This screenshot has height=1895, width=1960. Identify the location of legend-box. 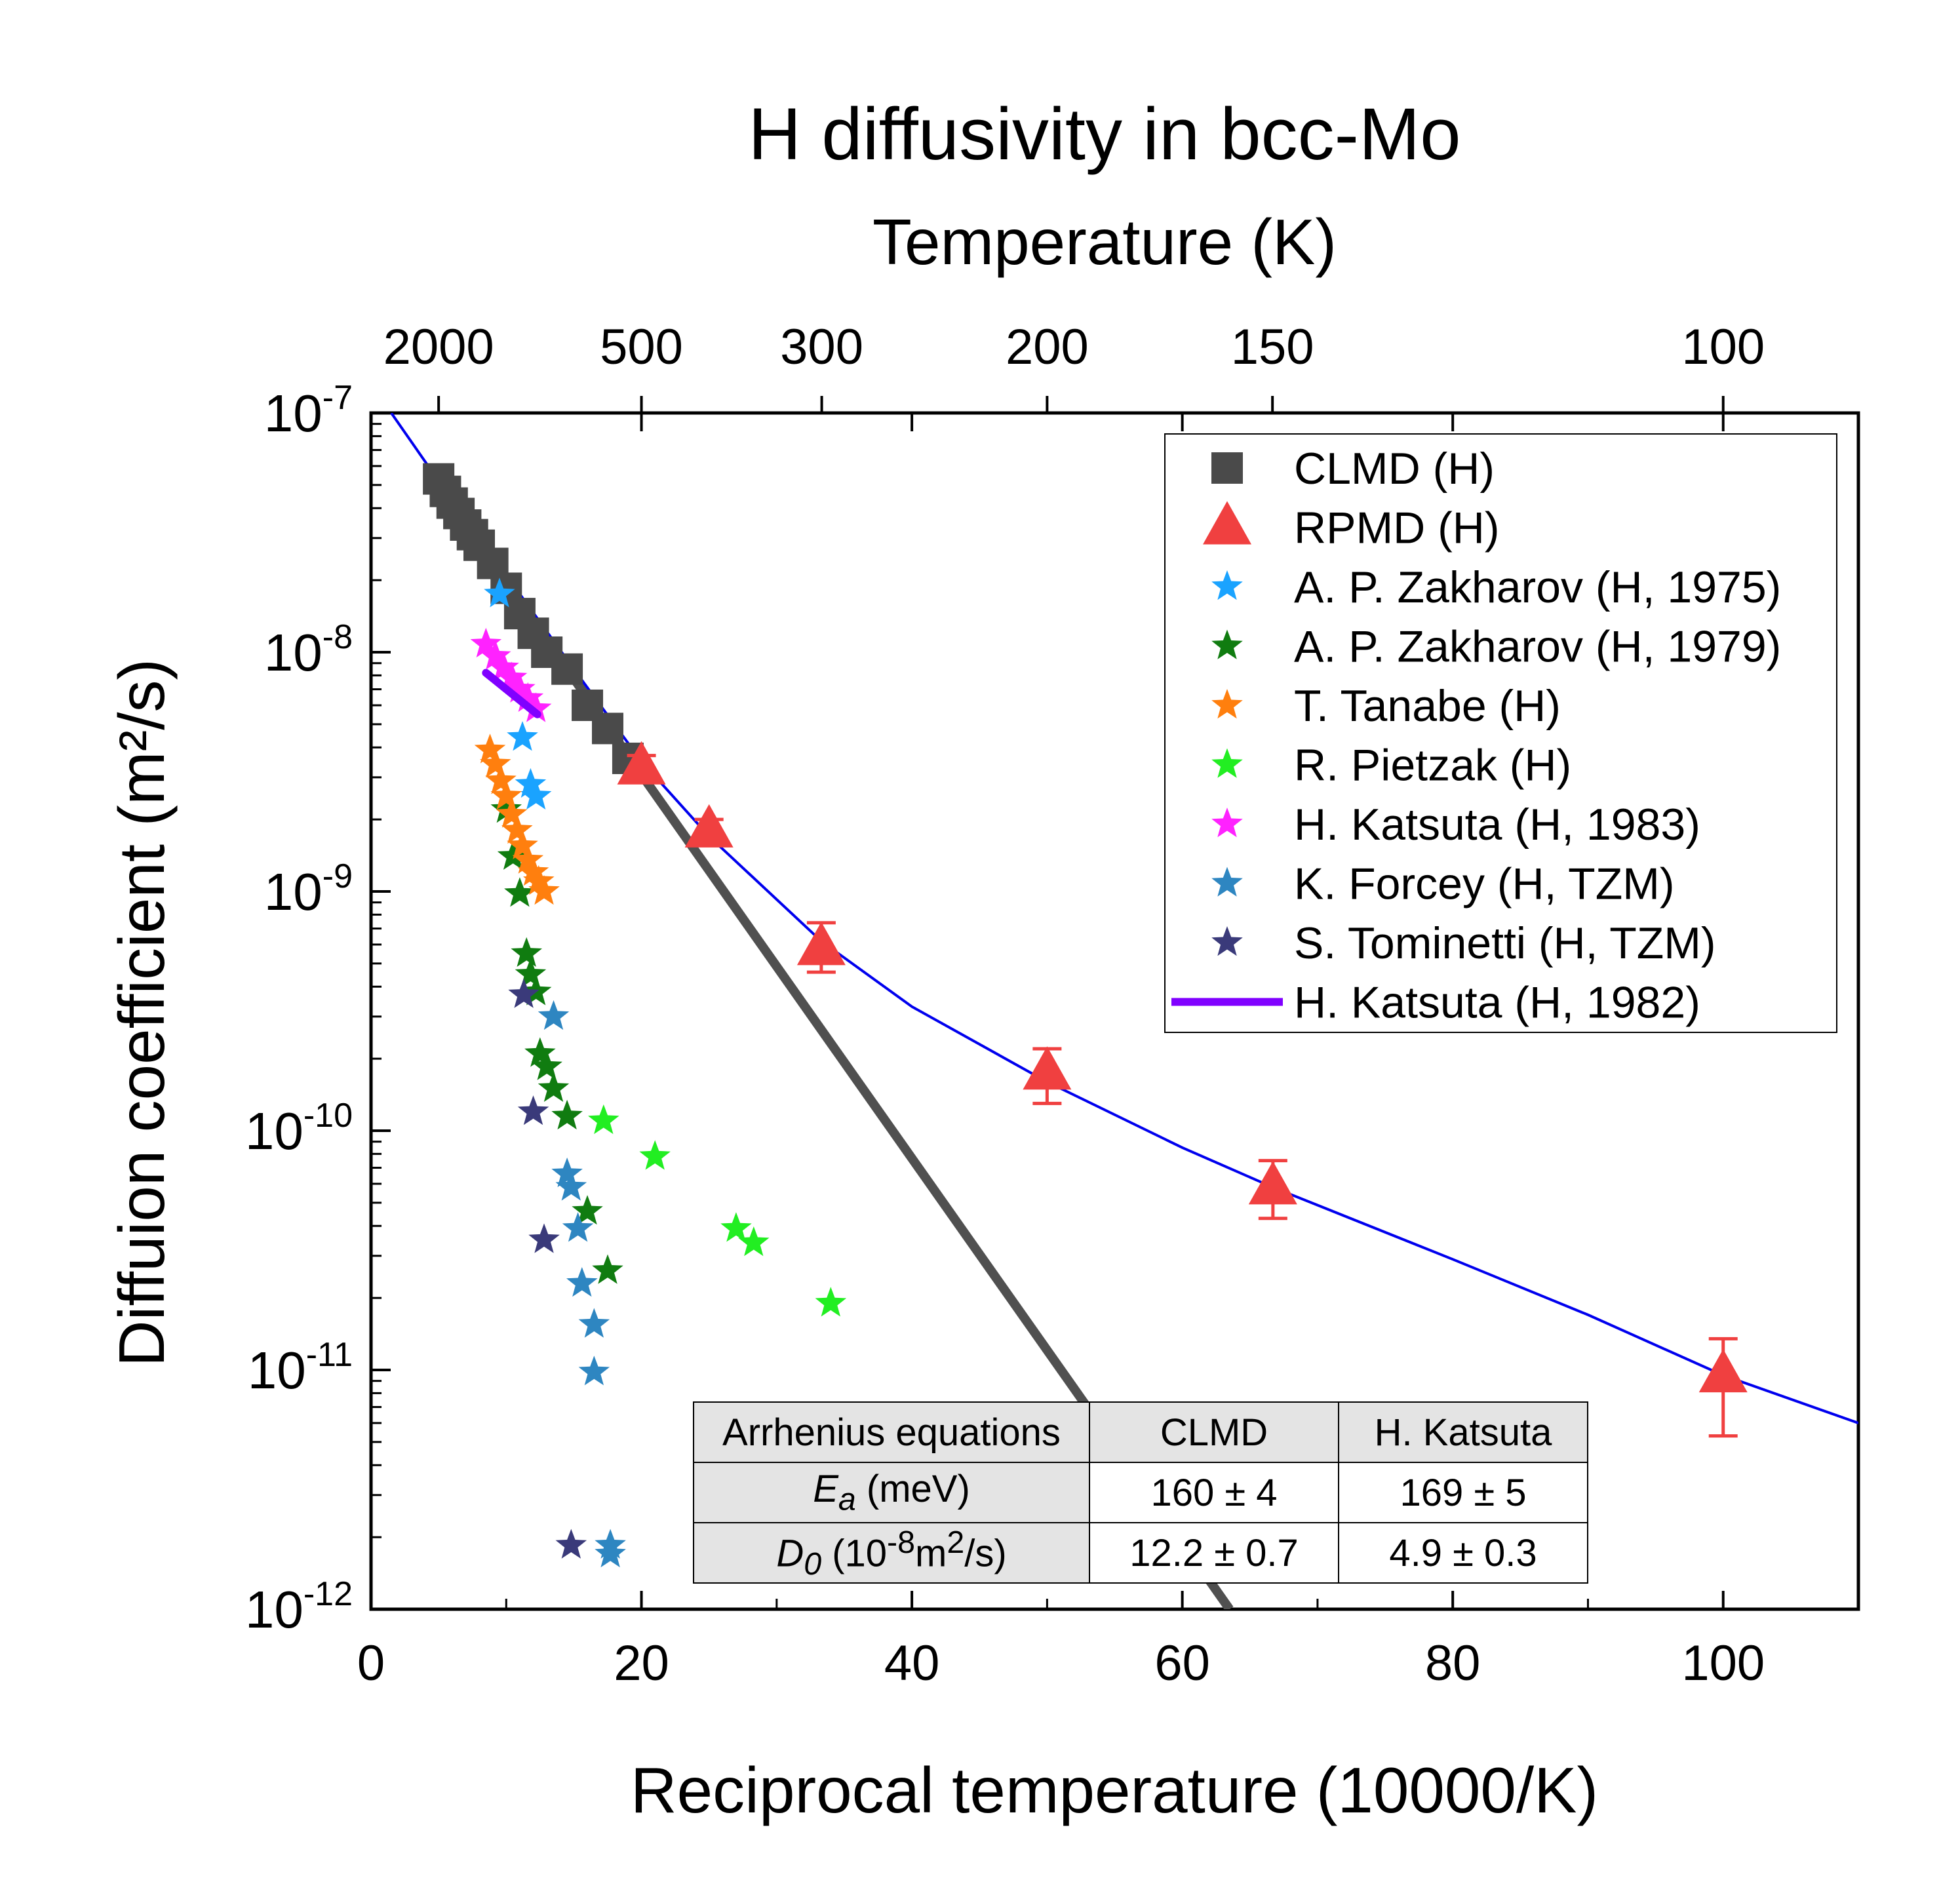
(1500, 733).